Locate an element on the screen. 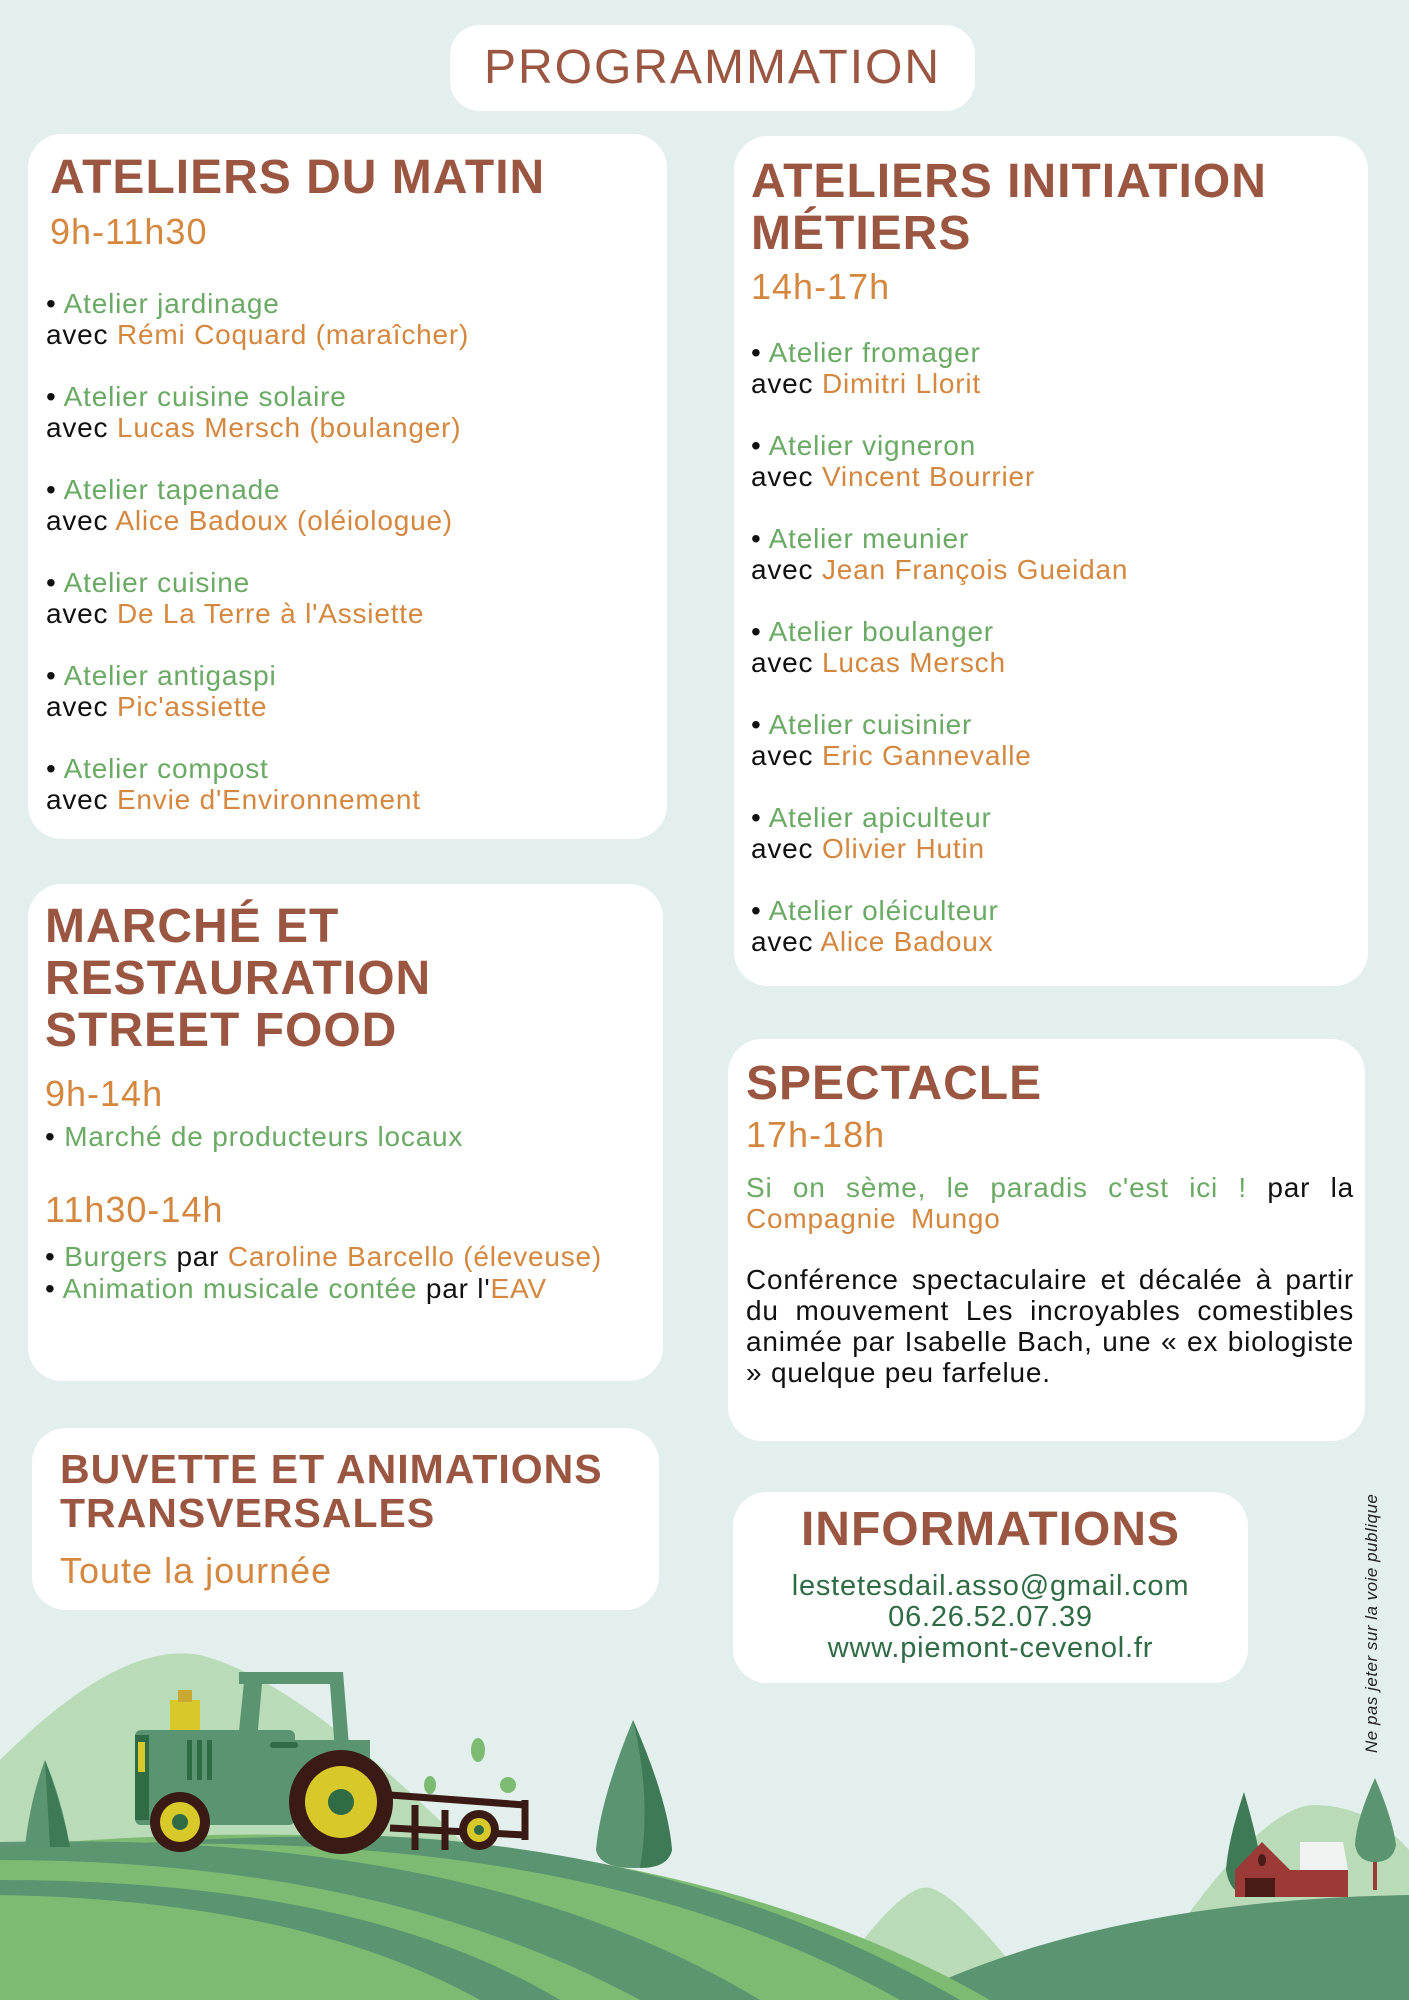 This screenshot has height=2000, width=1409. list-item: • Atelier boulanger avec Lucas Mersch is located at coordinates (1051, 647).